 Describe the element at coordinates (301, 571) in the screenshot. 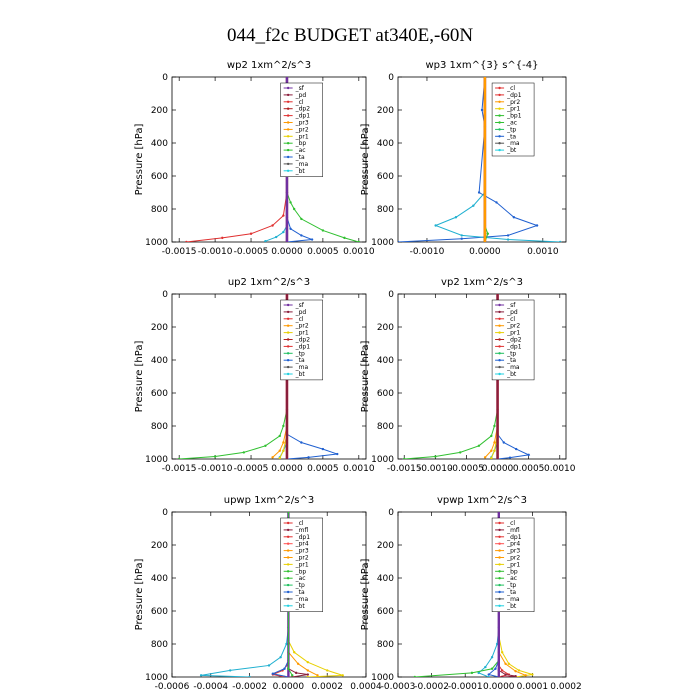

I see `legend-entry: _bp` at that location.